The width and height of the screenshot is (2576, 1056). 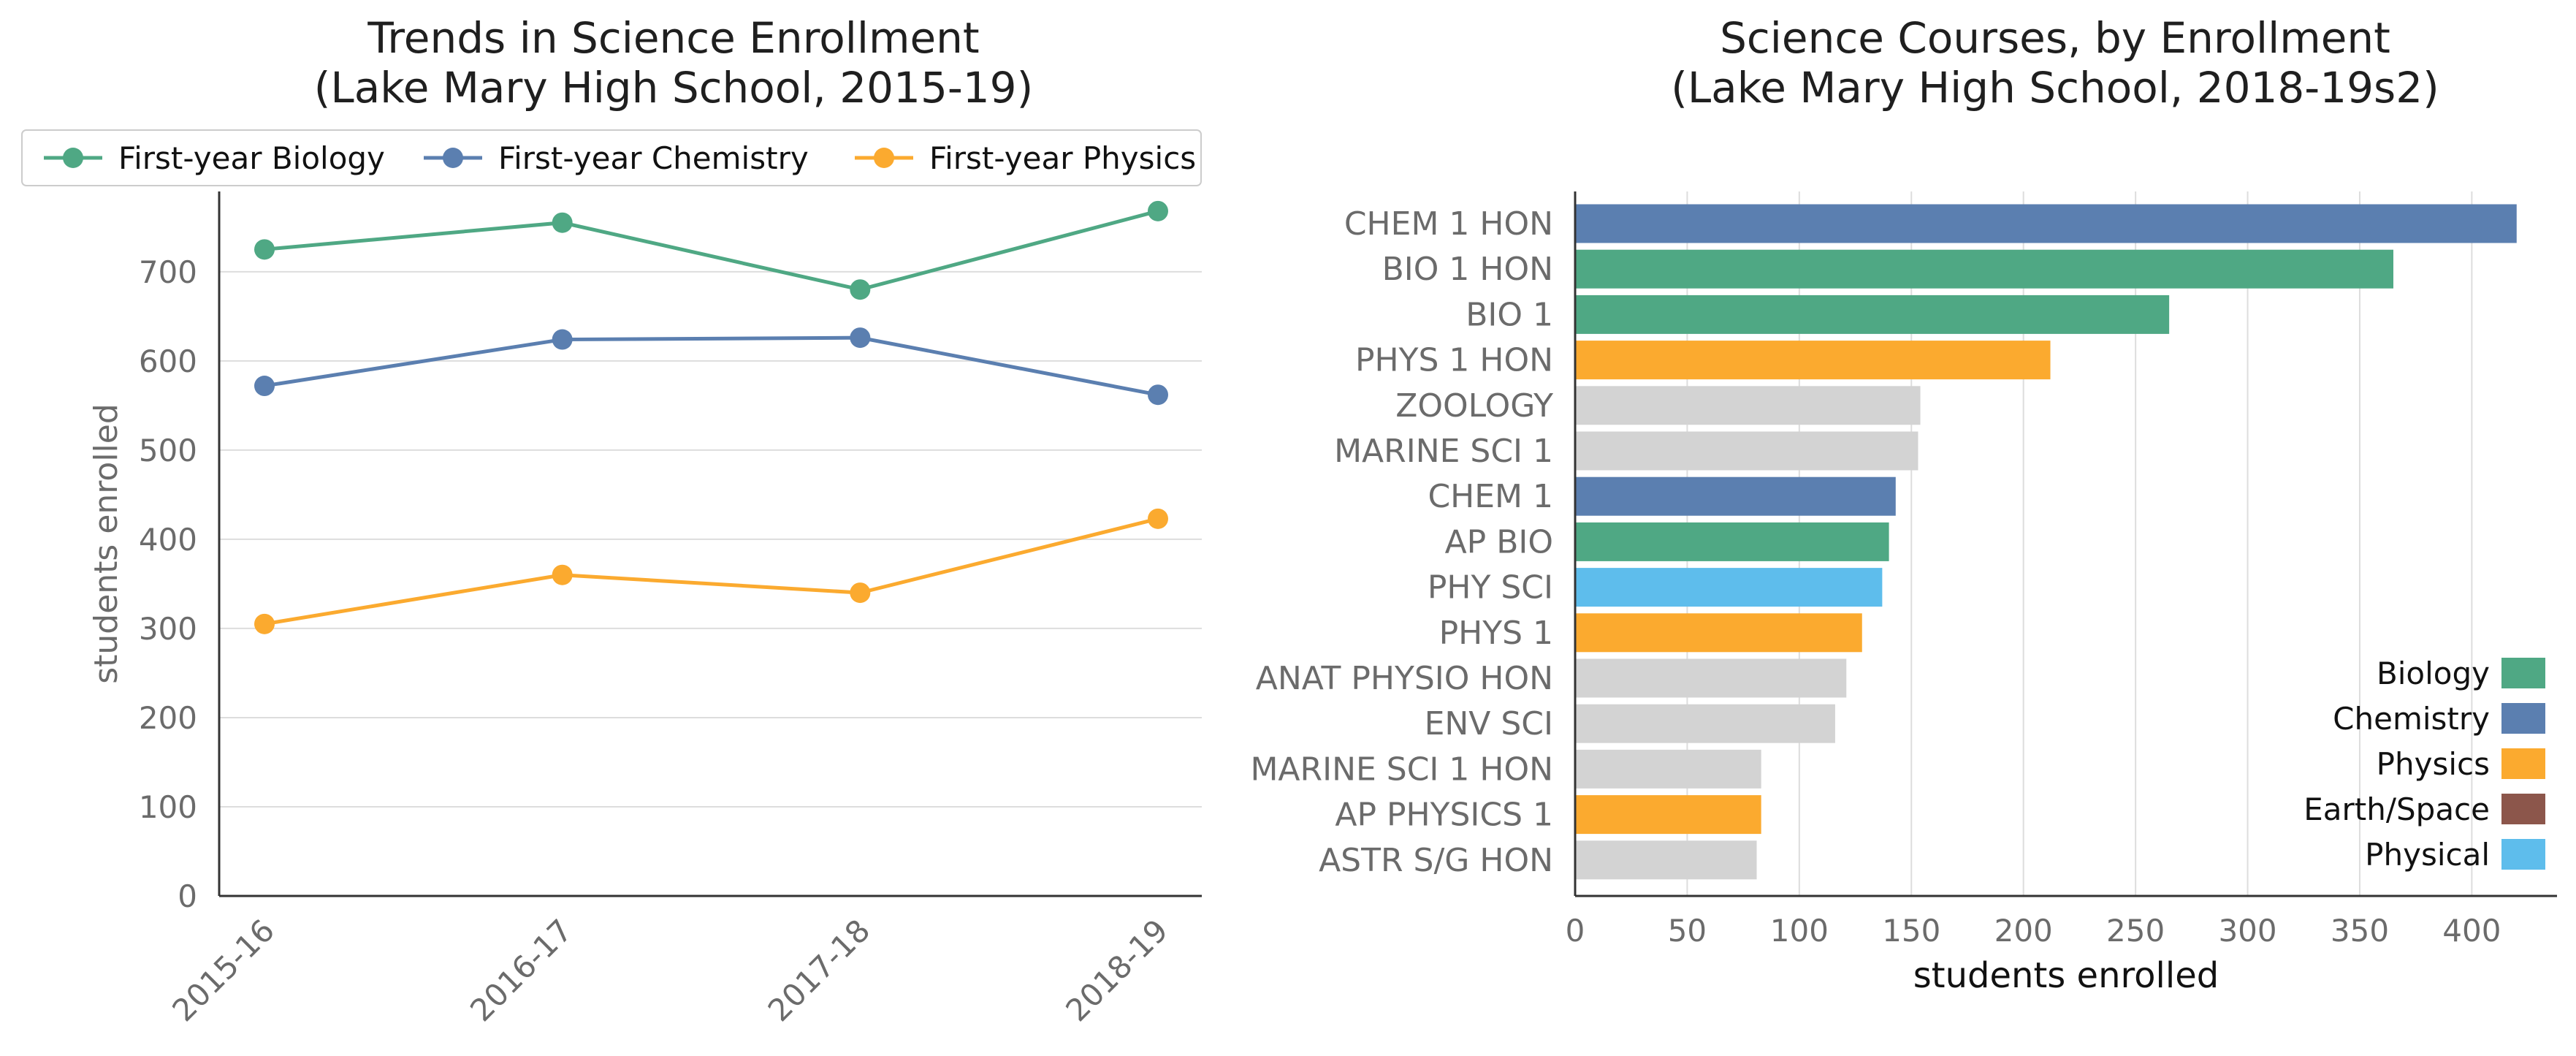 What do you see at coordinates (2428, 855) in the screenshot?
I see `bar-chart-legend-label: Physical` at bounding box center [2428, 855].